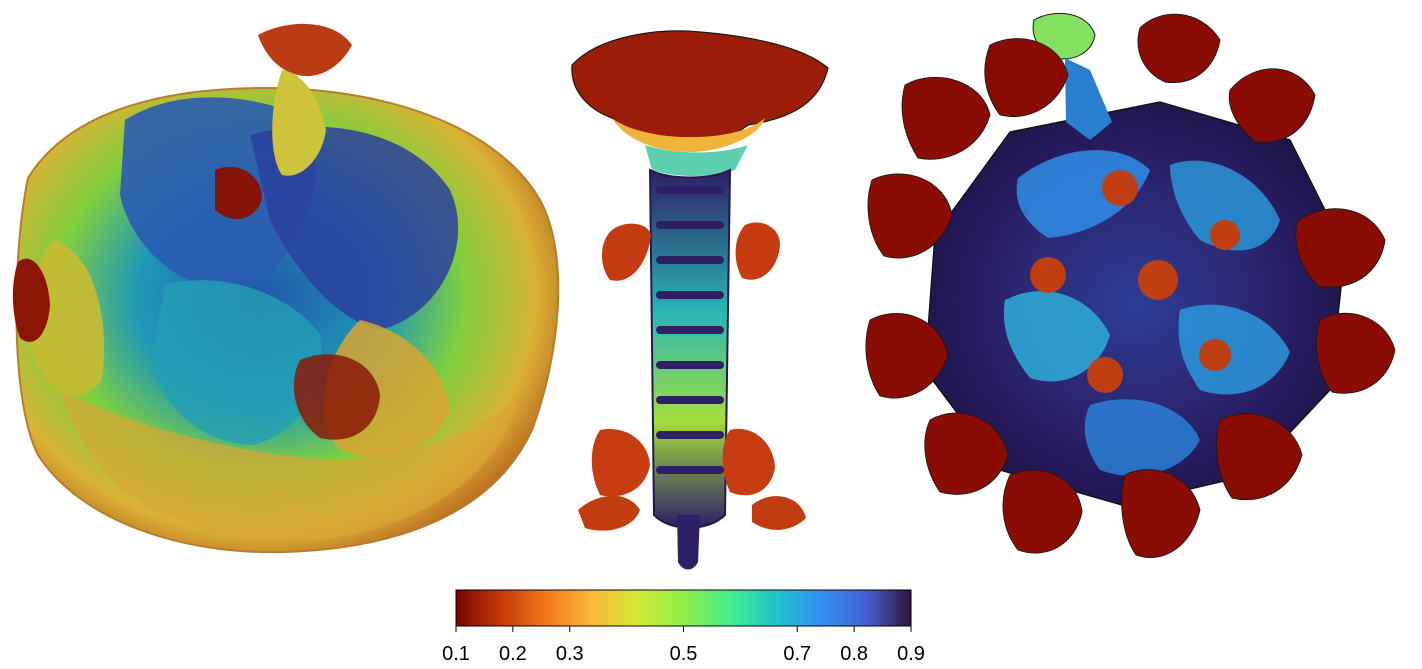 Image resolution: width=1422 pixels, height=669 pixels. I want to click on colorbar-tick-label: 0.1, so click(456, 654).